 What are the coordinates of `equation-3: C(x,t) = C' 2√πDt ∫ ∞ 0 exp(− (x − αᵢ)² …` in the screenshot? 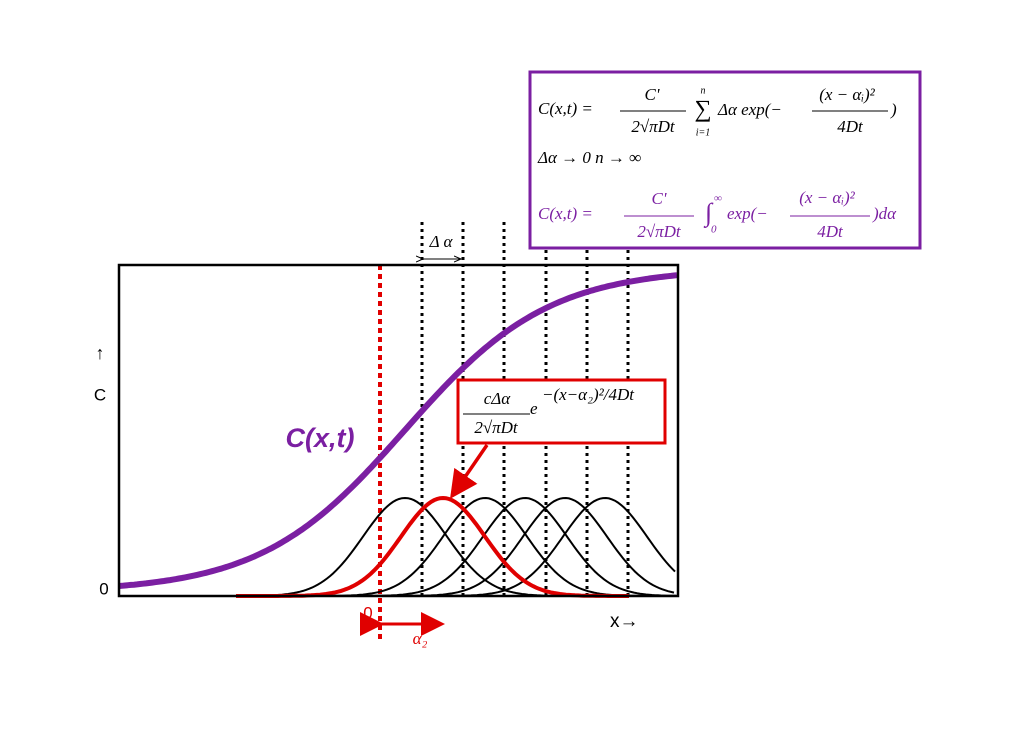 It's located at (717, 214).